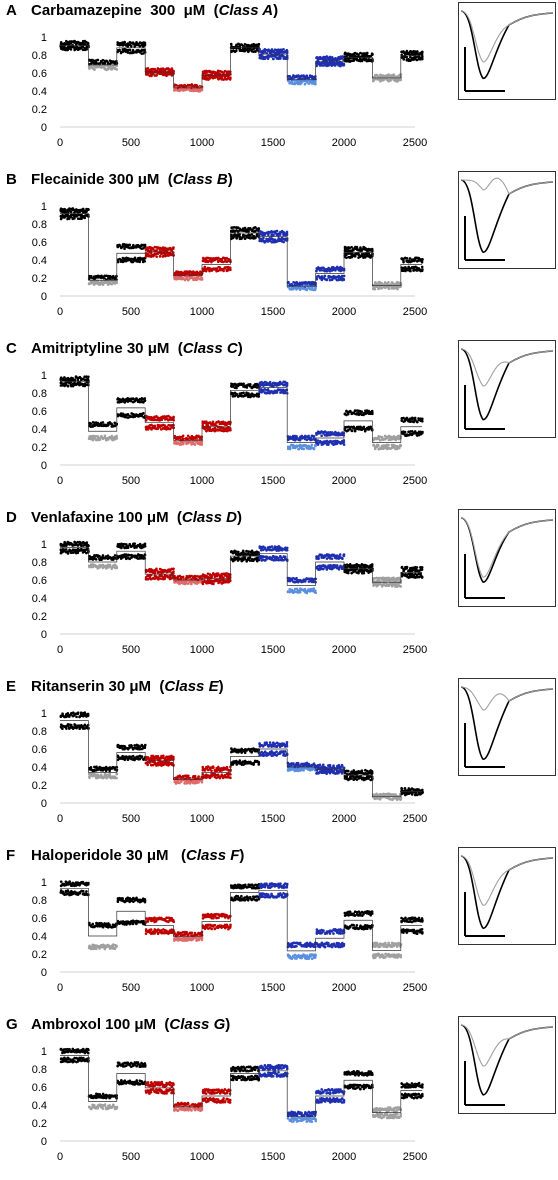 The image size is (558, 1180). Describe the element at coordinates (39, 599) in the screenshot. I see `y-tick-label: 0.4` at that location.